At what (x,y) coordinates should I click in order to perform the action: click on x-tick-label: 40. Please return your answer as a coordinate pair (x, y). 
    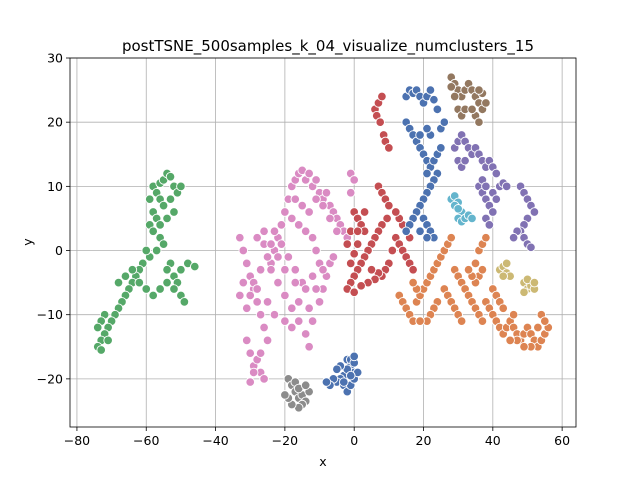
    Looking at the image, I should click on (493, 440).